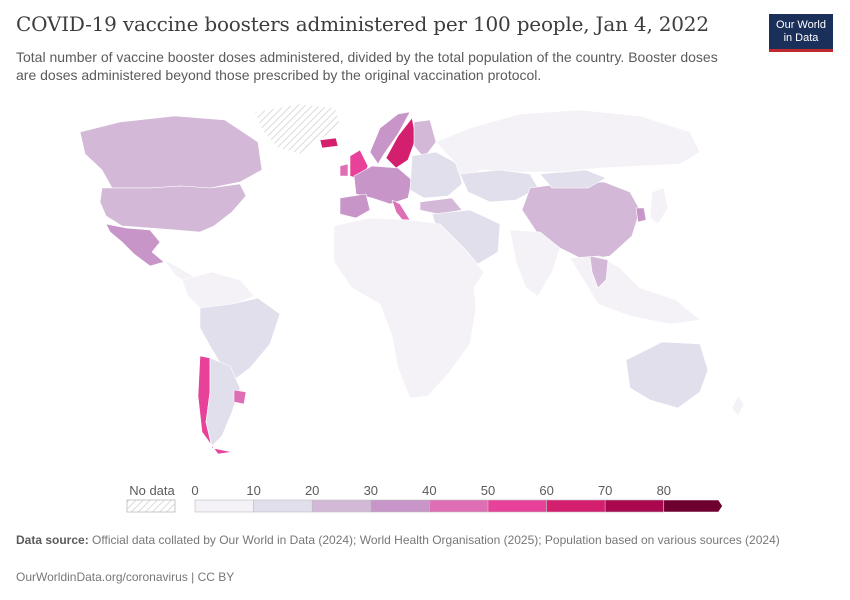 Image resolution: width=850 pixels, height=600 pixels. What do you see at coordinates (240, 339) in the screenshot?
I see `region-brazil` at bounding box center [240, 339].